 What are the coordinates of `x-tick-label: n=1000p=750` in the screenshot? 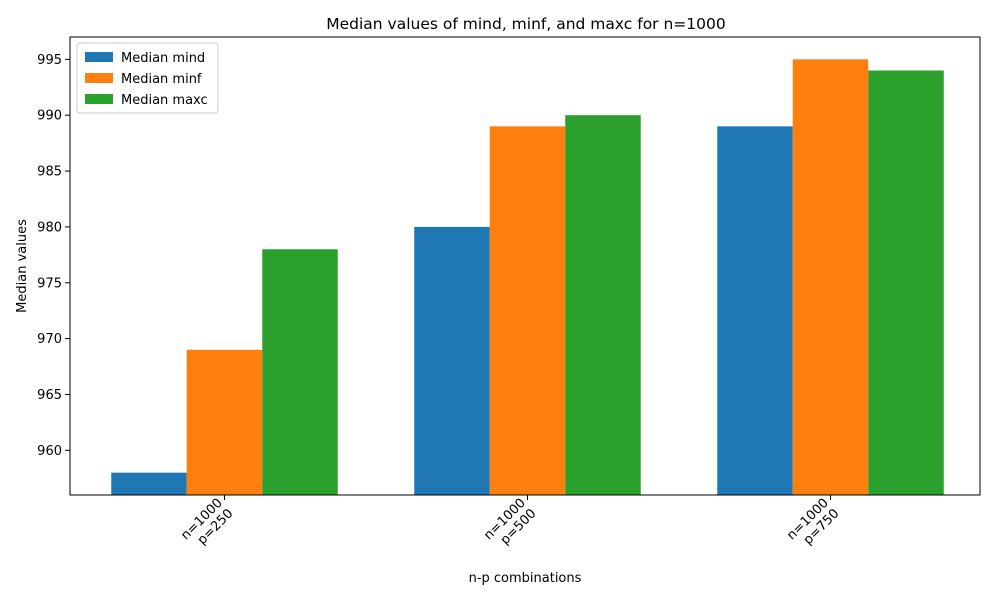 It's located at (813, 525).